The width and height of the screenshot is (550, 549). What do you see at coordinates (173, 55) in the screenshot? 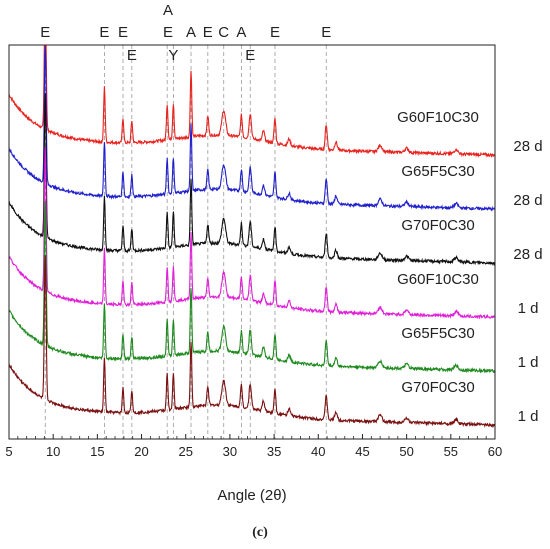
I see `phase-label: Y` at bounding box center [173, 55].